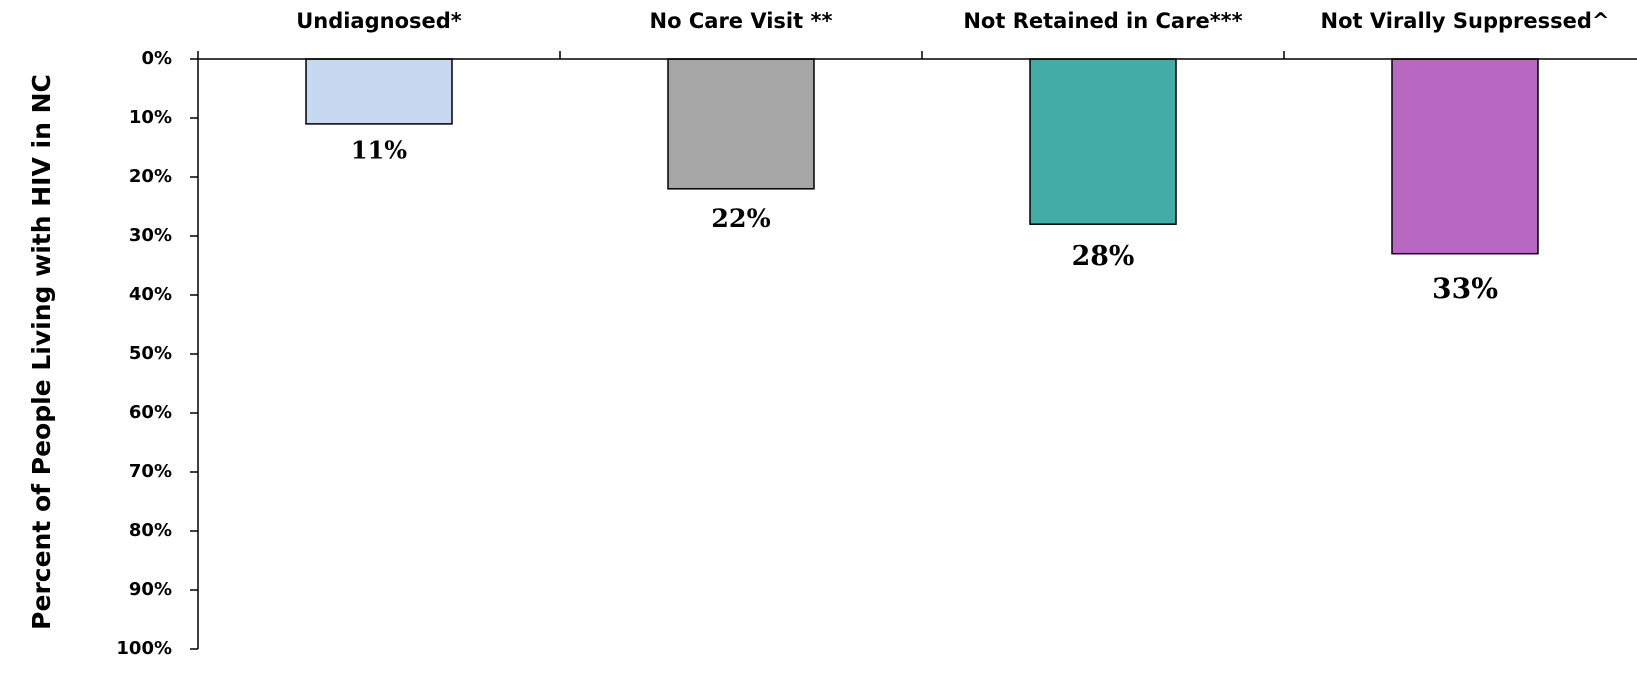 The image size is (1637, 682). I want to click on category-label: Undiagnosed*, so click(379, 21).